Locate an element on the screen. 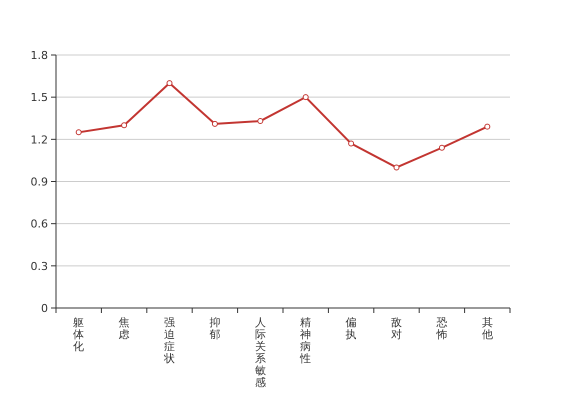  x-tick-label: 敌对 is located at coordinates (396, 328).